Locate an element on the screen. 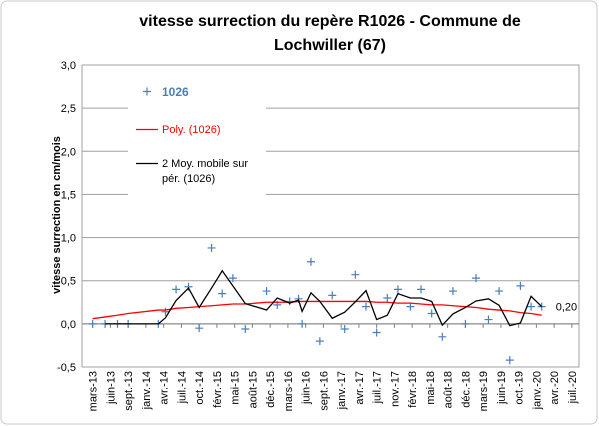 This screenshot has height=426, width=599. x-tick-label: oct.-19 is located at coordinates (520, 388).